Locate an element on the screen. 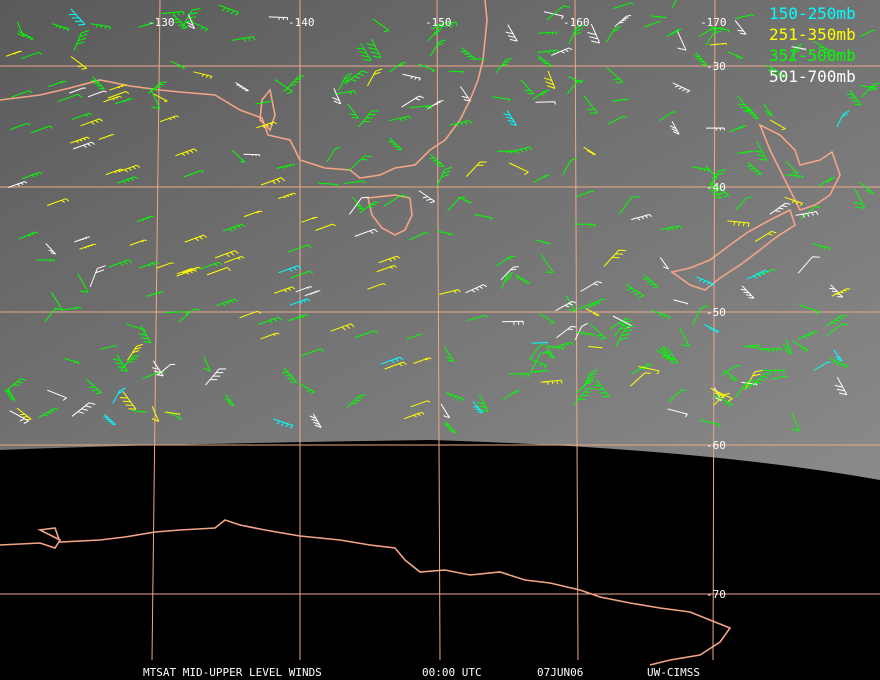  legend-entry: 351-500mb is located at coordinates (812, 55).